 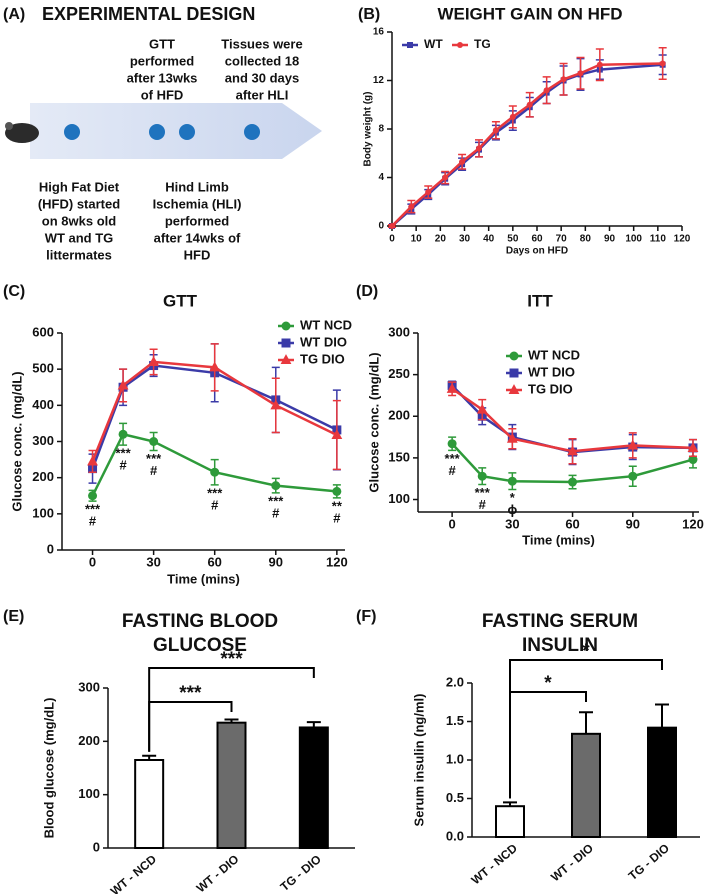 I want to click on y-tick-label: 0.0, so click(x=455, y=835).